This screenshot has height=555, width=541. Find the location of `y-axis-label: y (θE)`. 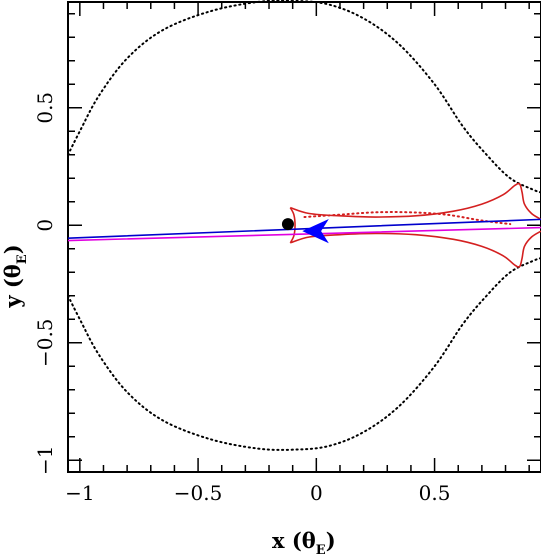

y-axis-label: y (θE) is located at coordinates (15, 276).